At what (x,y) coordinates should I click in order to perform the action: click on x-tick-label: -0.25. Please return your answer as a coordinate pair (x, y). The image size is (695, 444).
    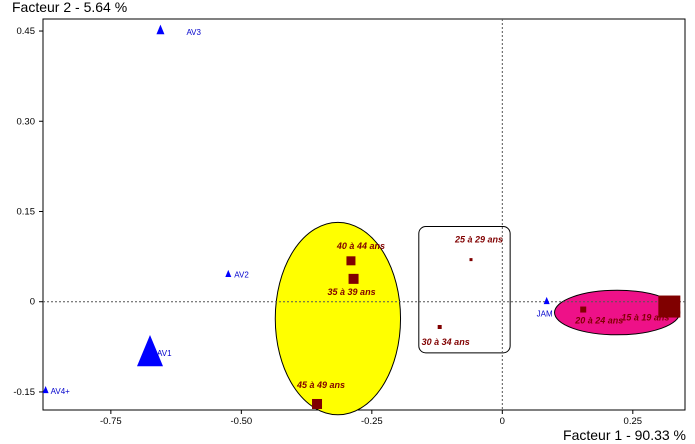
    Looking at the image, I should click on (372, 421).